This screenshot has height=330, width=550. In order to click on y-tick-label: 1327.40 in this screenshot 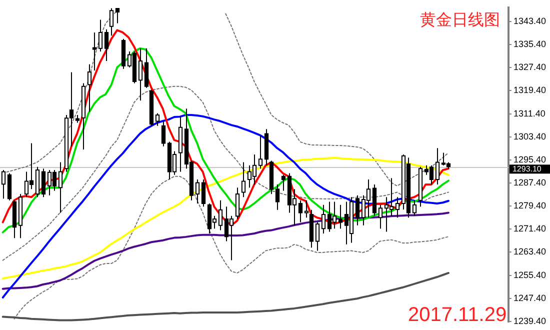, I will do `click(529, 67)`.